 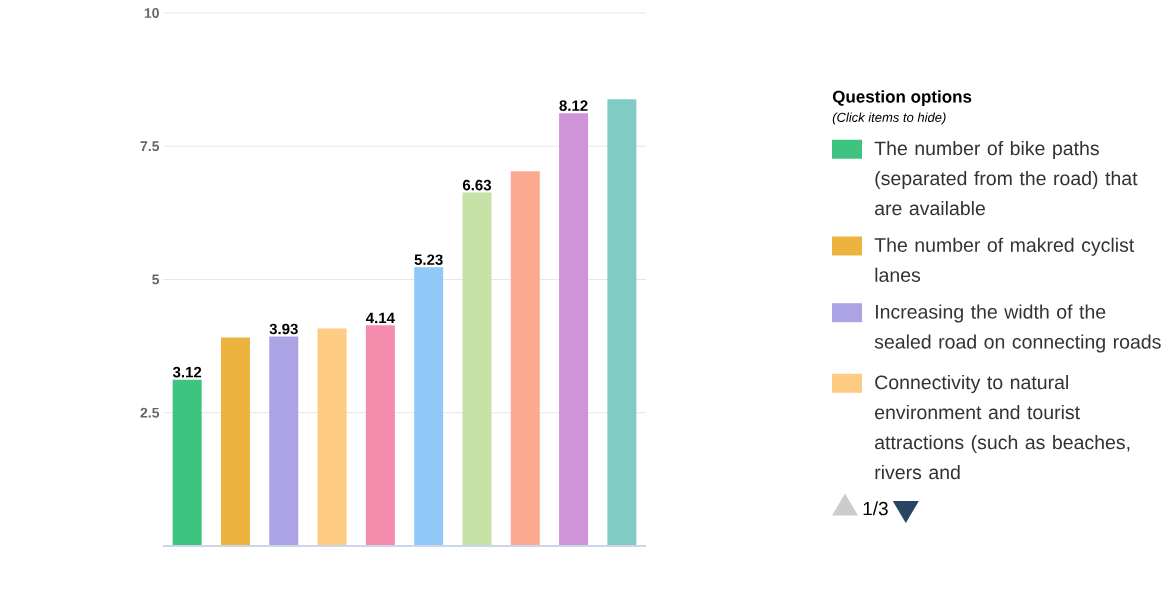 I want to click on y-tick-label: 5, so click(x=156, y=279).